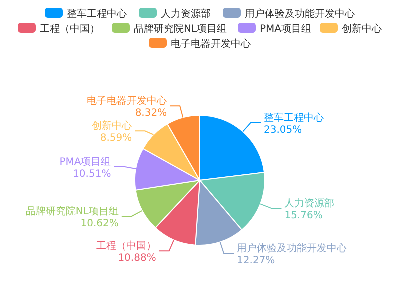 This screenshot has width=400, height=300. What do you see at coordinates (92, 174) in the screenshot?
I see `data-label: 10.51%` at bounding box center [92, 174].